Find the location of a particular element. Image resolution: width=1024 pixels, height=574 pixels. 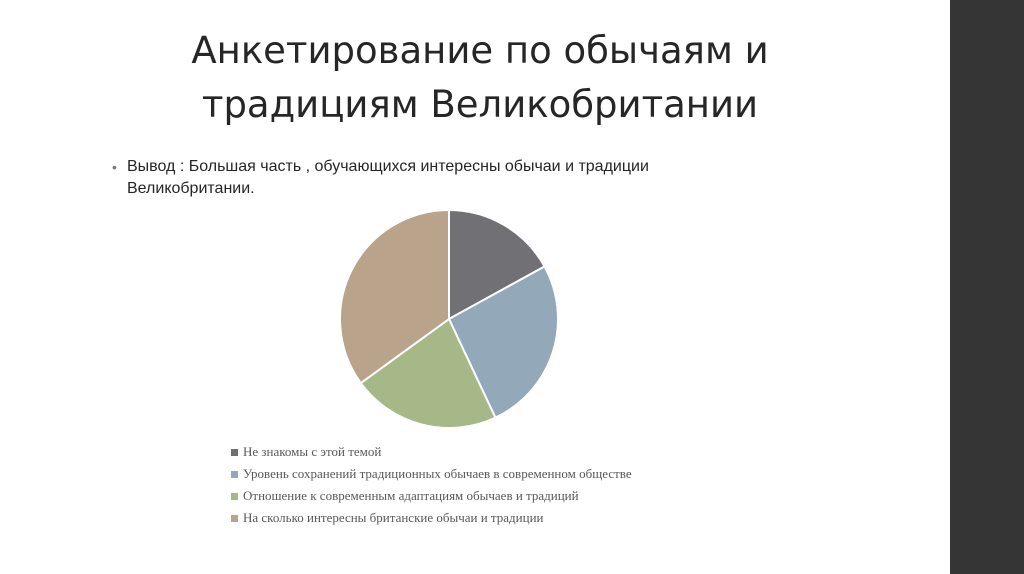

title-line-1: Анкетирование по обычаям и is located at coordinates (480, 50).